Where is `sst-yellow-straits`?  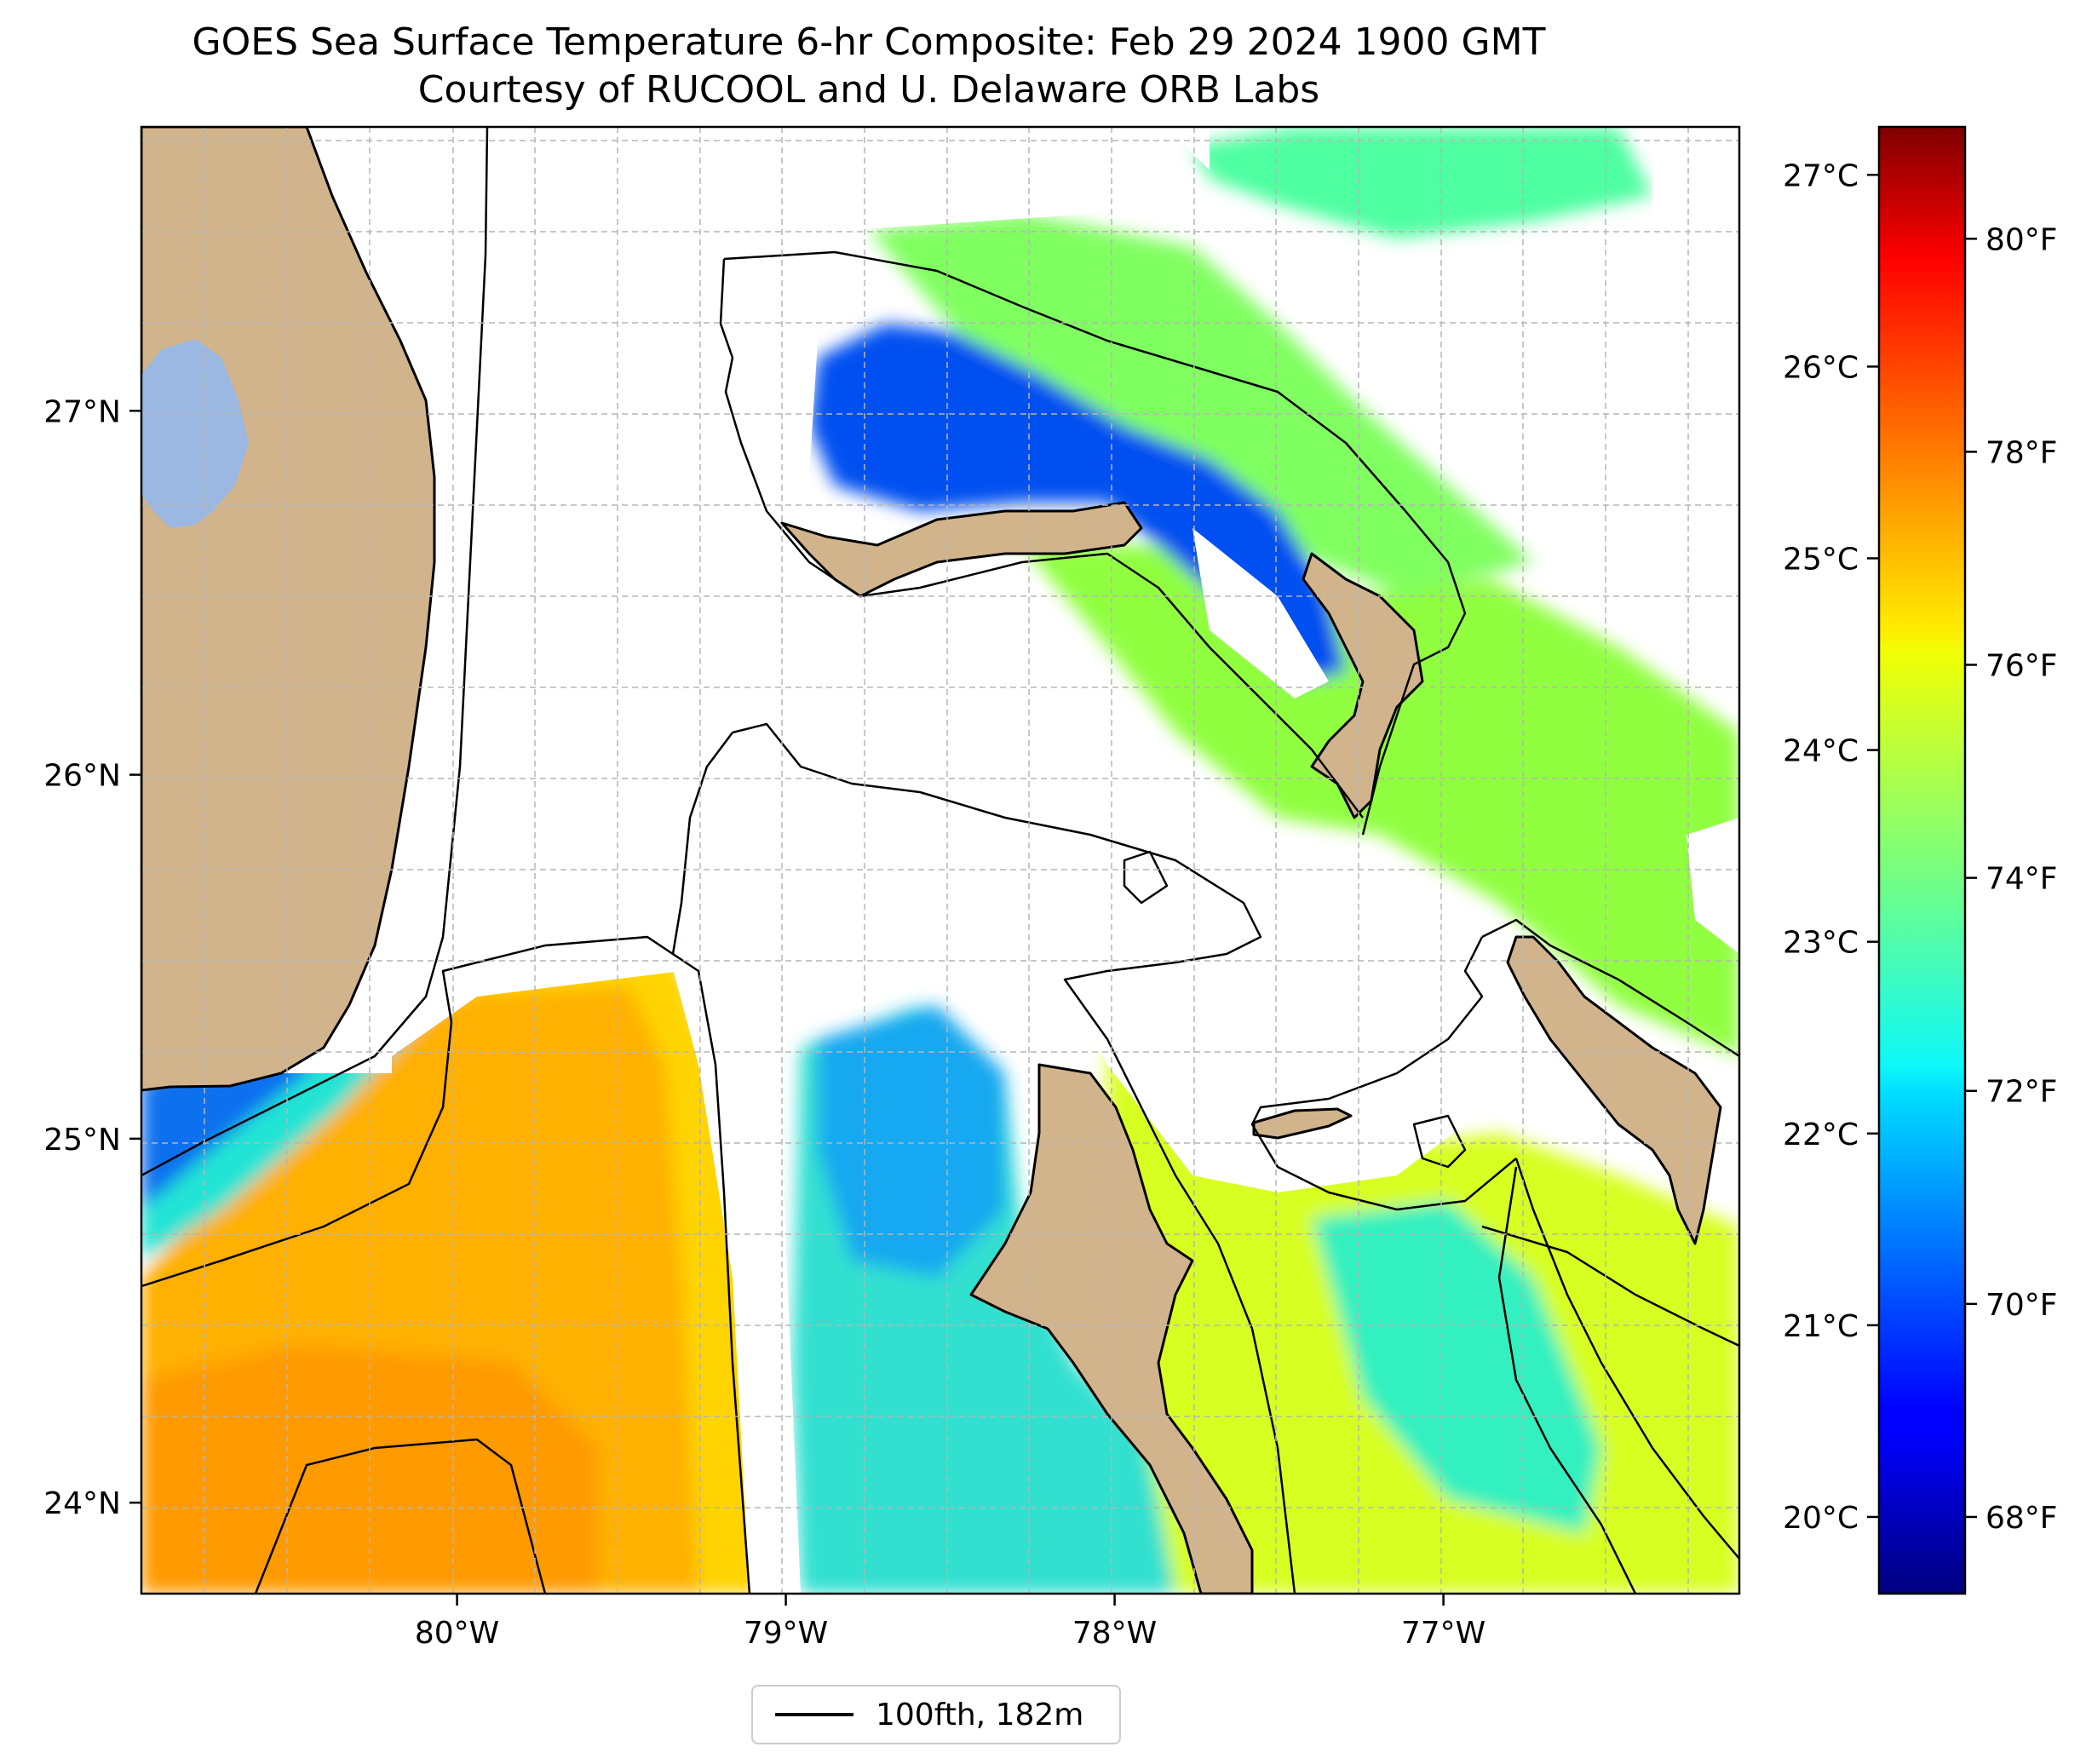
sst-yellow-straits is located at coordinates (596, 1257).